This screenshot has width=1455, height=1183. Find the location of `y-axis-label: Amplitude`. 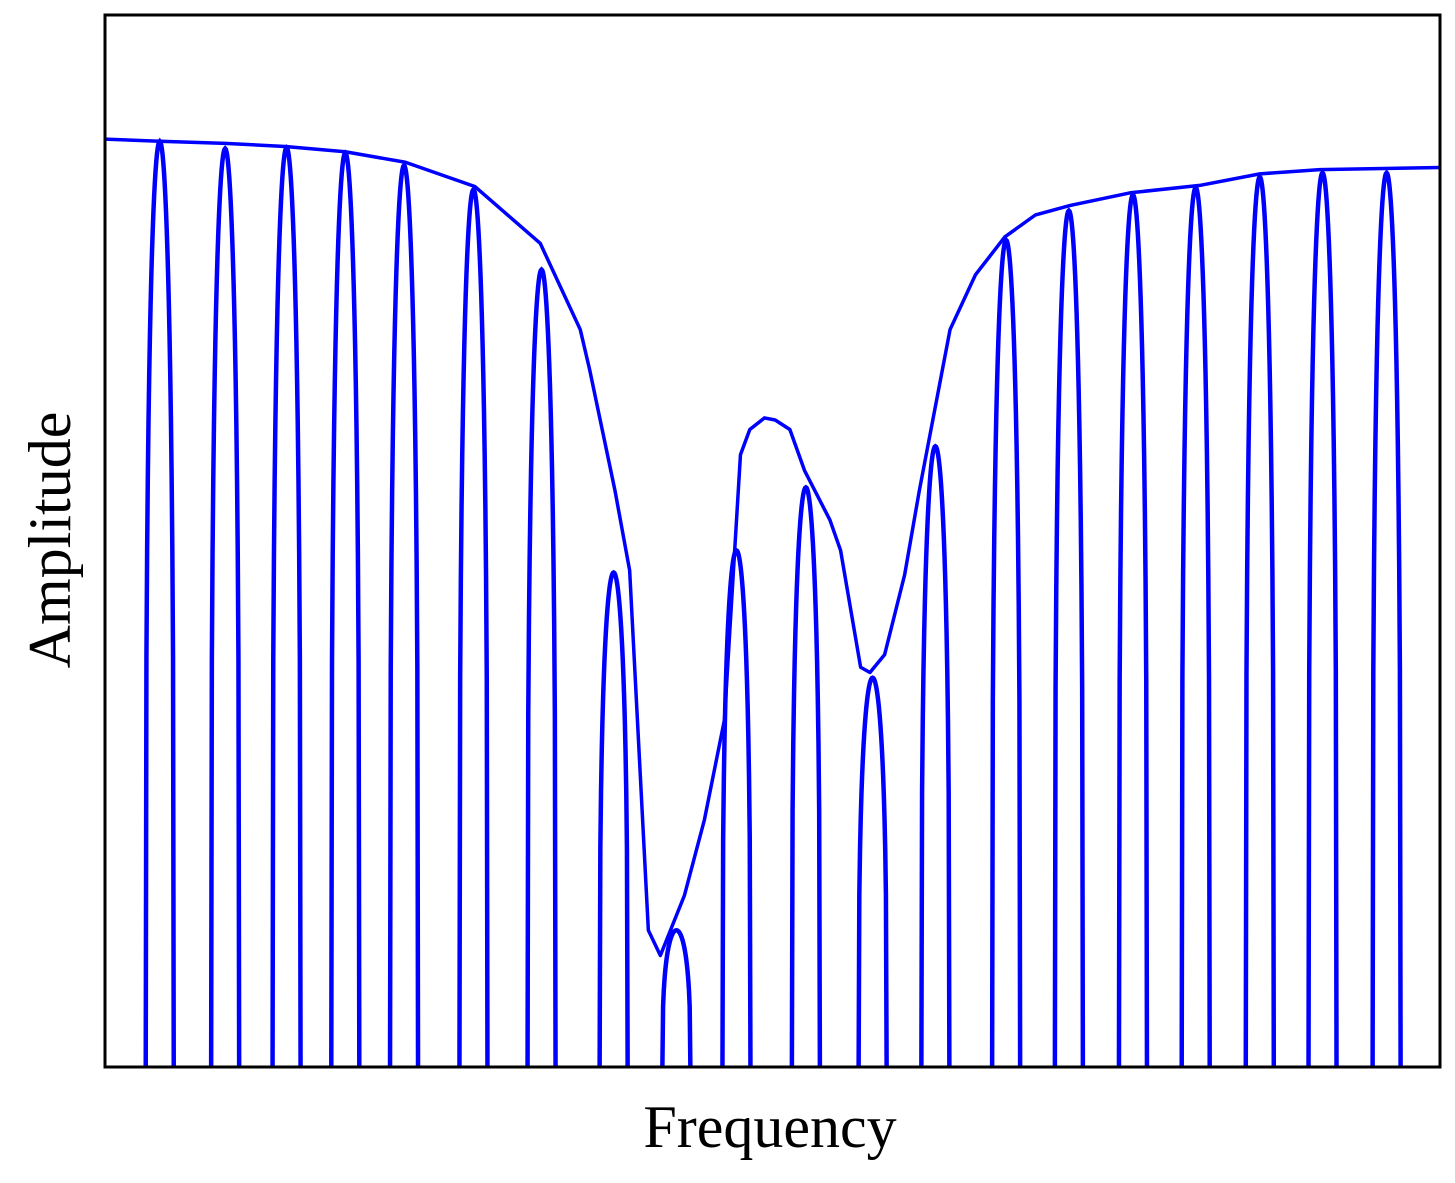

y-axis-label: Amplitude is located at coordinates (50, 540).